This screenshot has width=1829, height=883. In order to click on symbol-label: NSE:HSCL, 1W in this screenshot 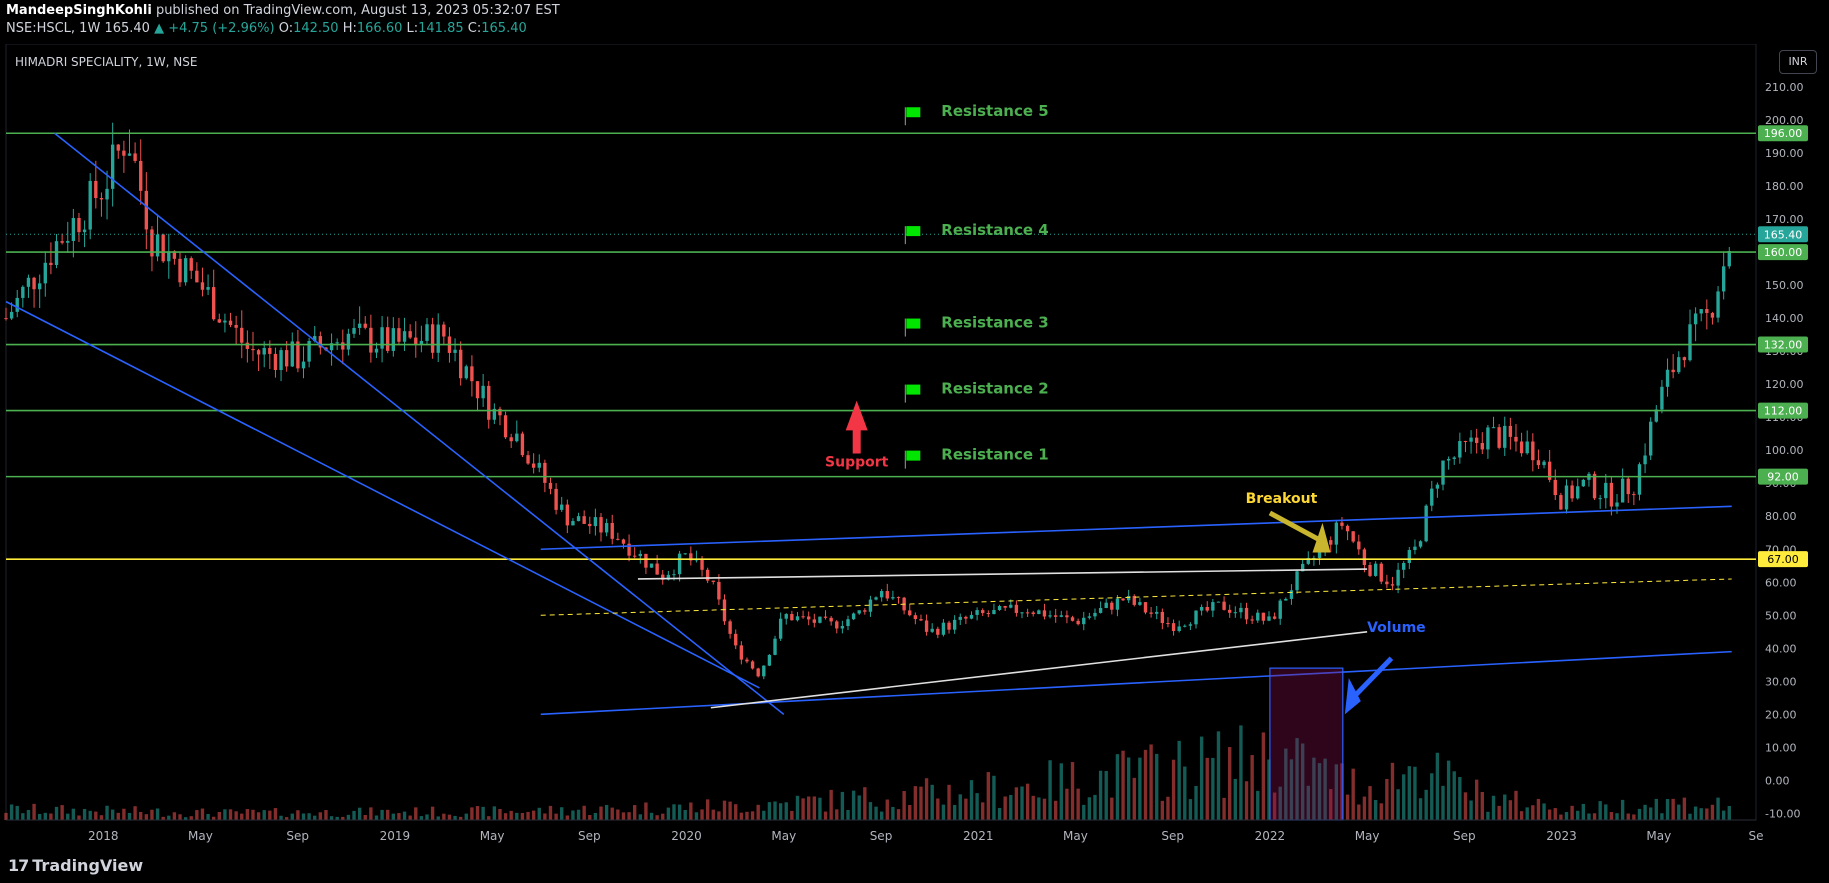, I will do `click(53, 28)`.